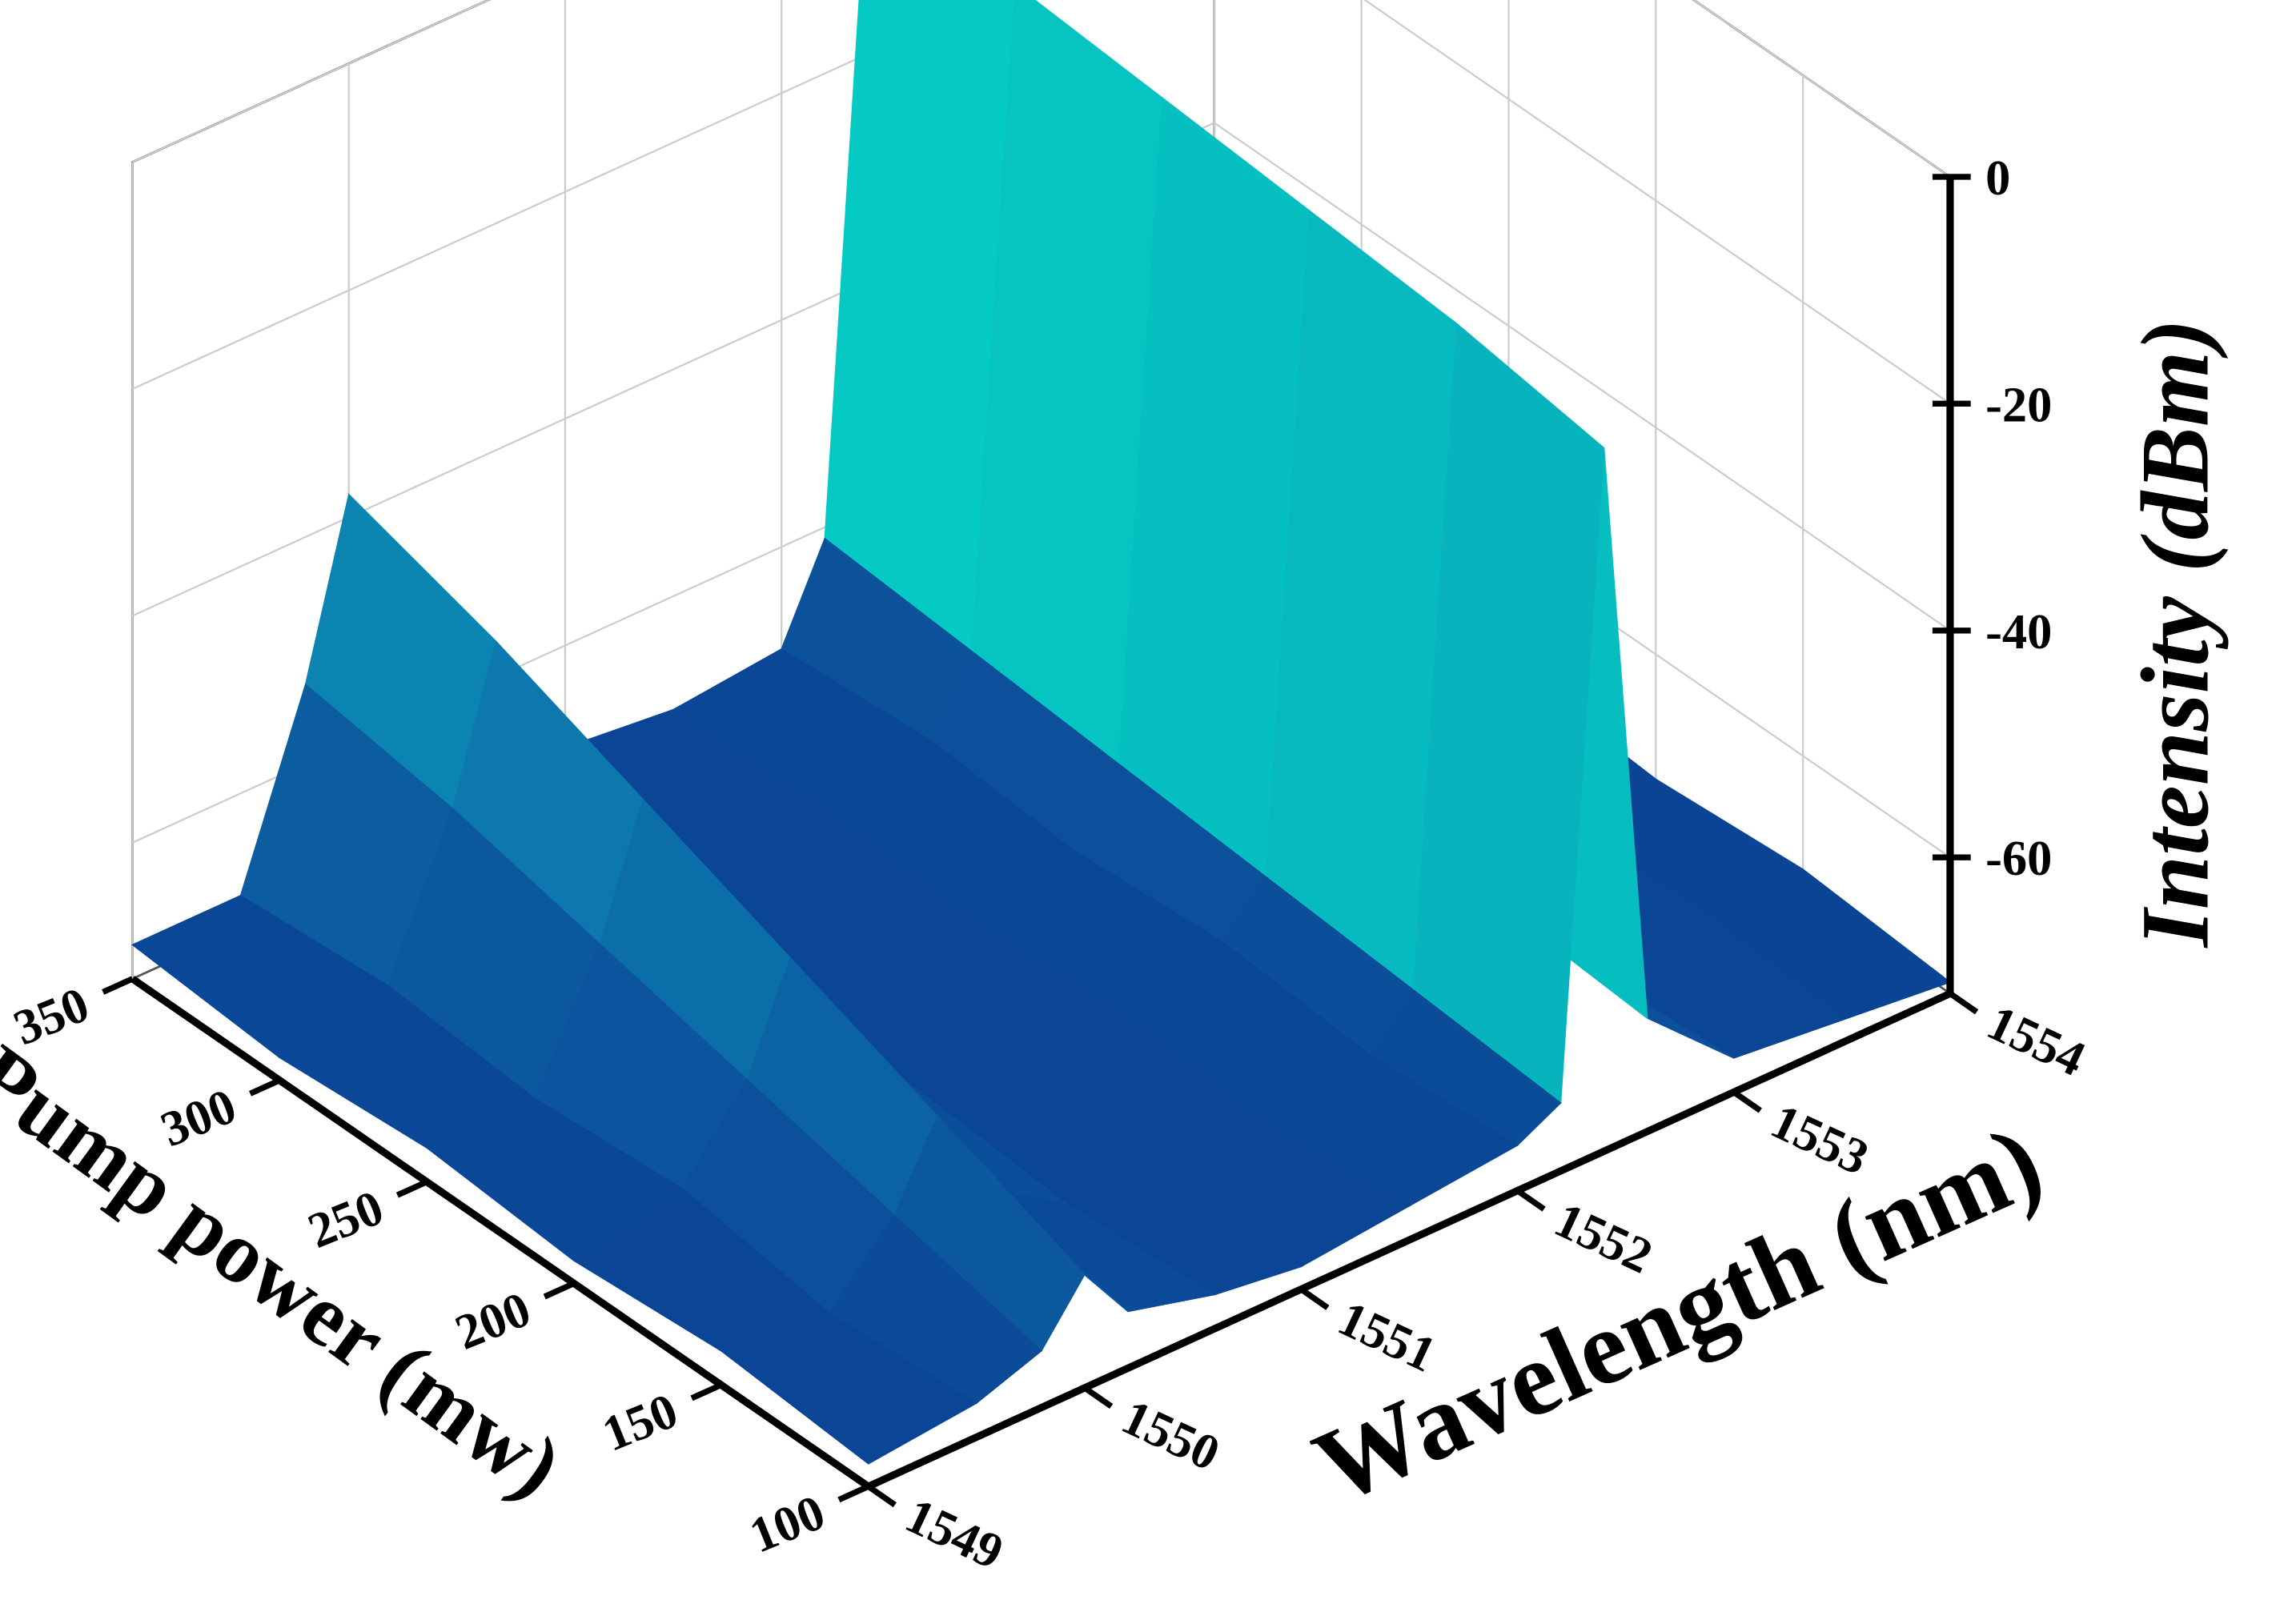 This screenshot has width=2296, height=1600. What do you see at coordinates (501, 1233) in the screenshot?
I see `y-axis` at bounding box center [501, 1233].